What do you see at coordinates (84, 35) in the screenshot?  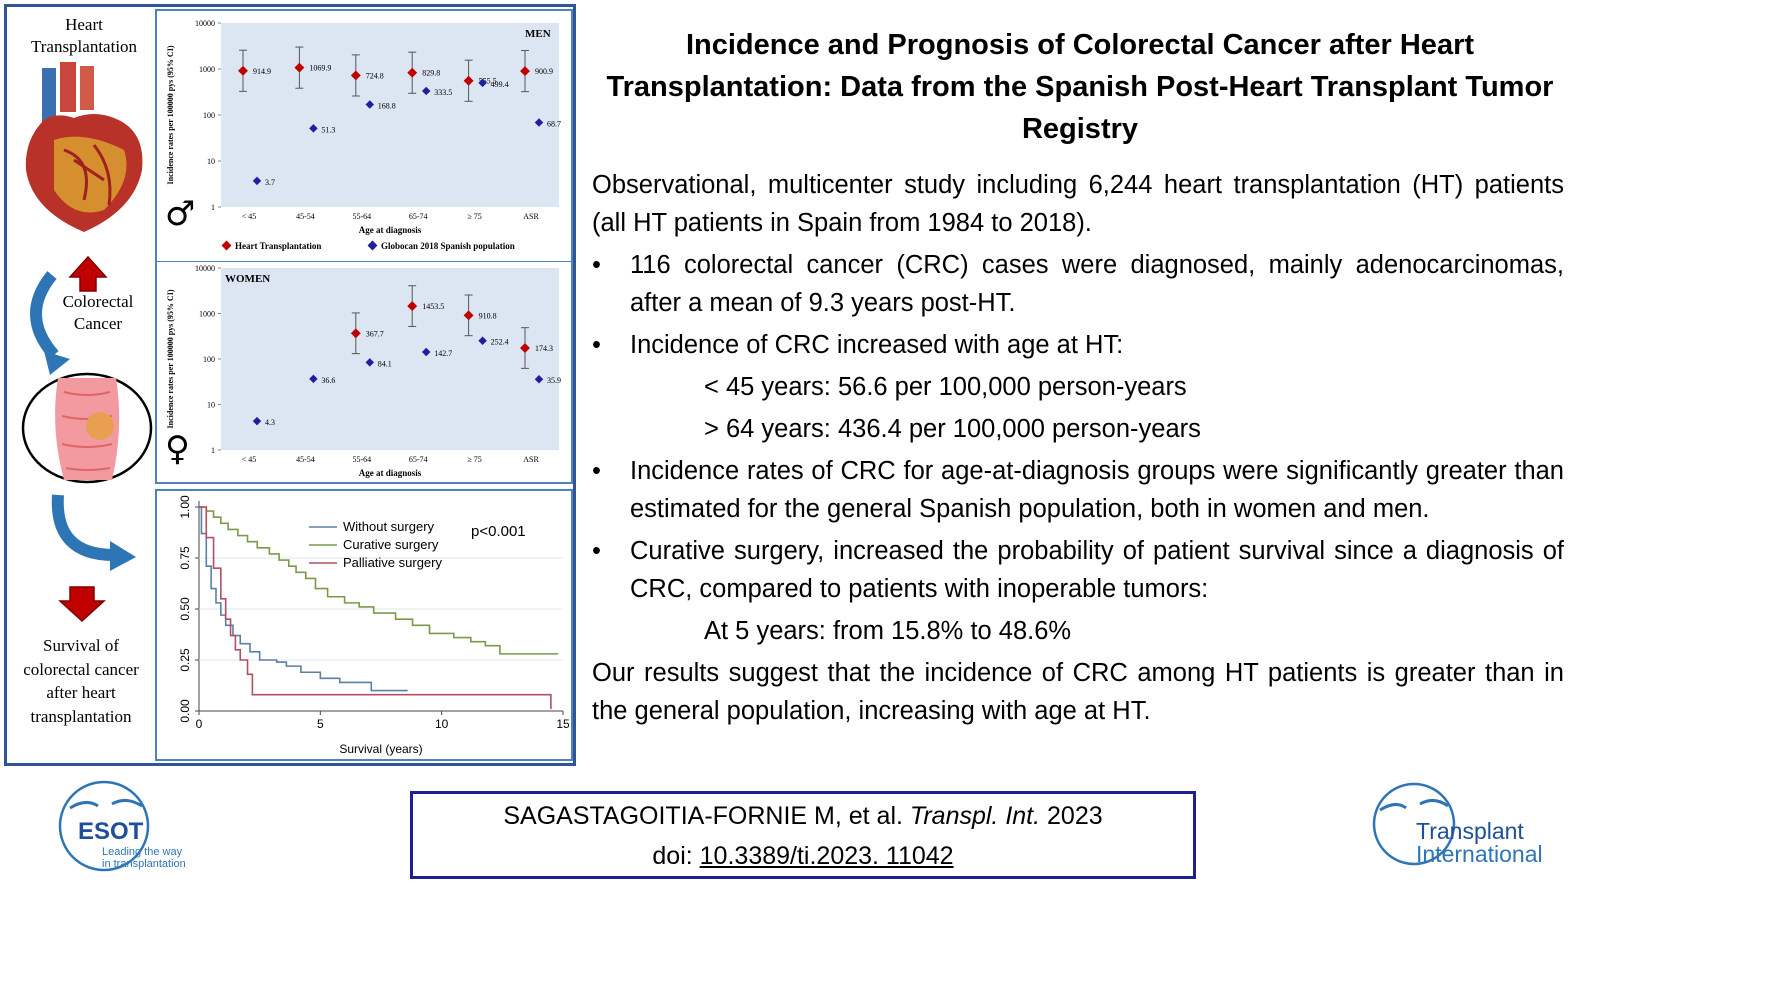 I see `heart-transplantation-label: Heart Transplantation` at bounding box center [84, 35].